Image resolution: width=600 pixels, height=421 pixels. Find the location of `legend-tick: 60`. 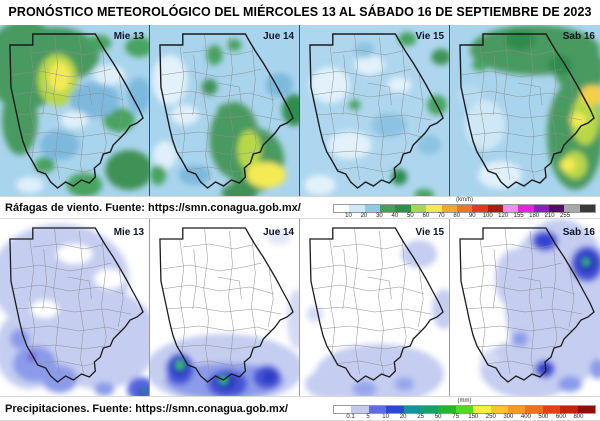

legend-tick: 60 is located at coordinates (426, 215).